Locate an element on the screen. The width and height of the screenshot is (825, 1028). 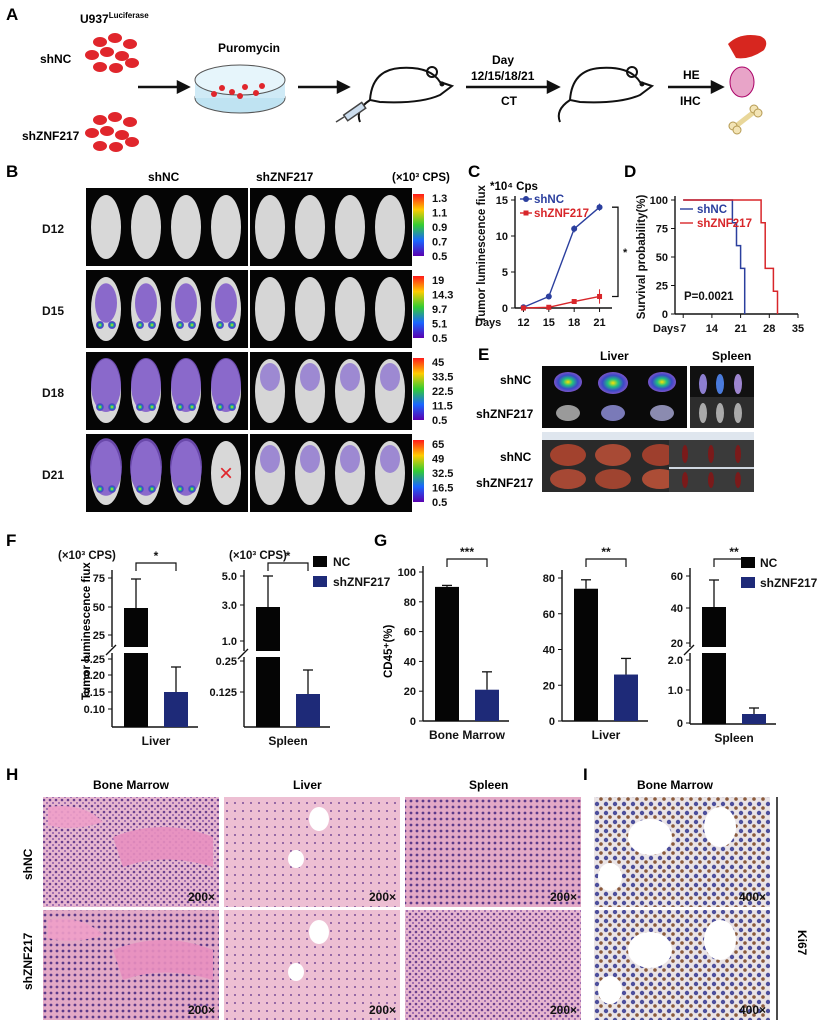
y-tick-label: 1.0 is located at coordinates (229, 642).